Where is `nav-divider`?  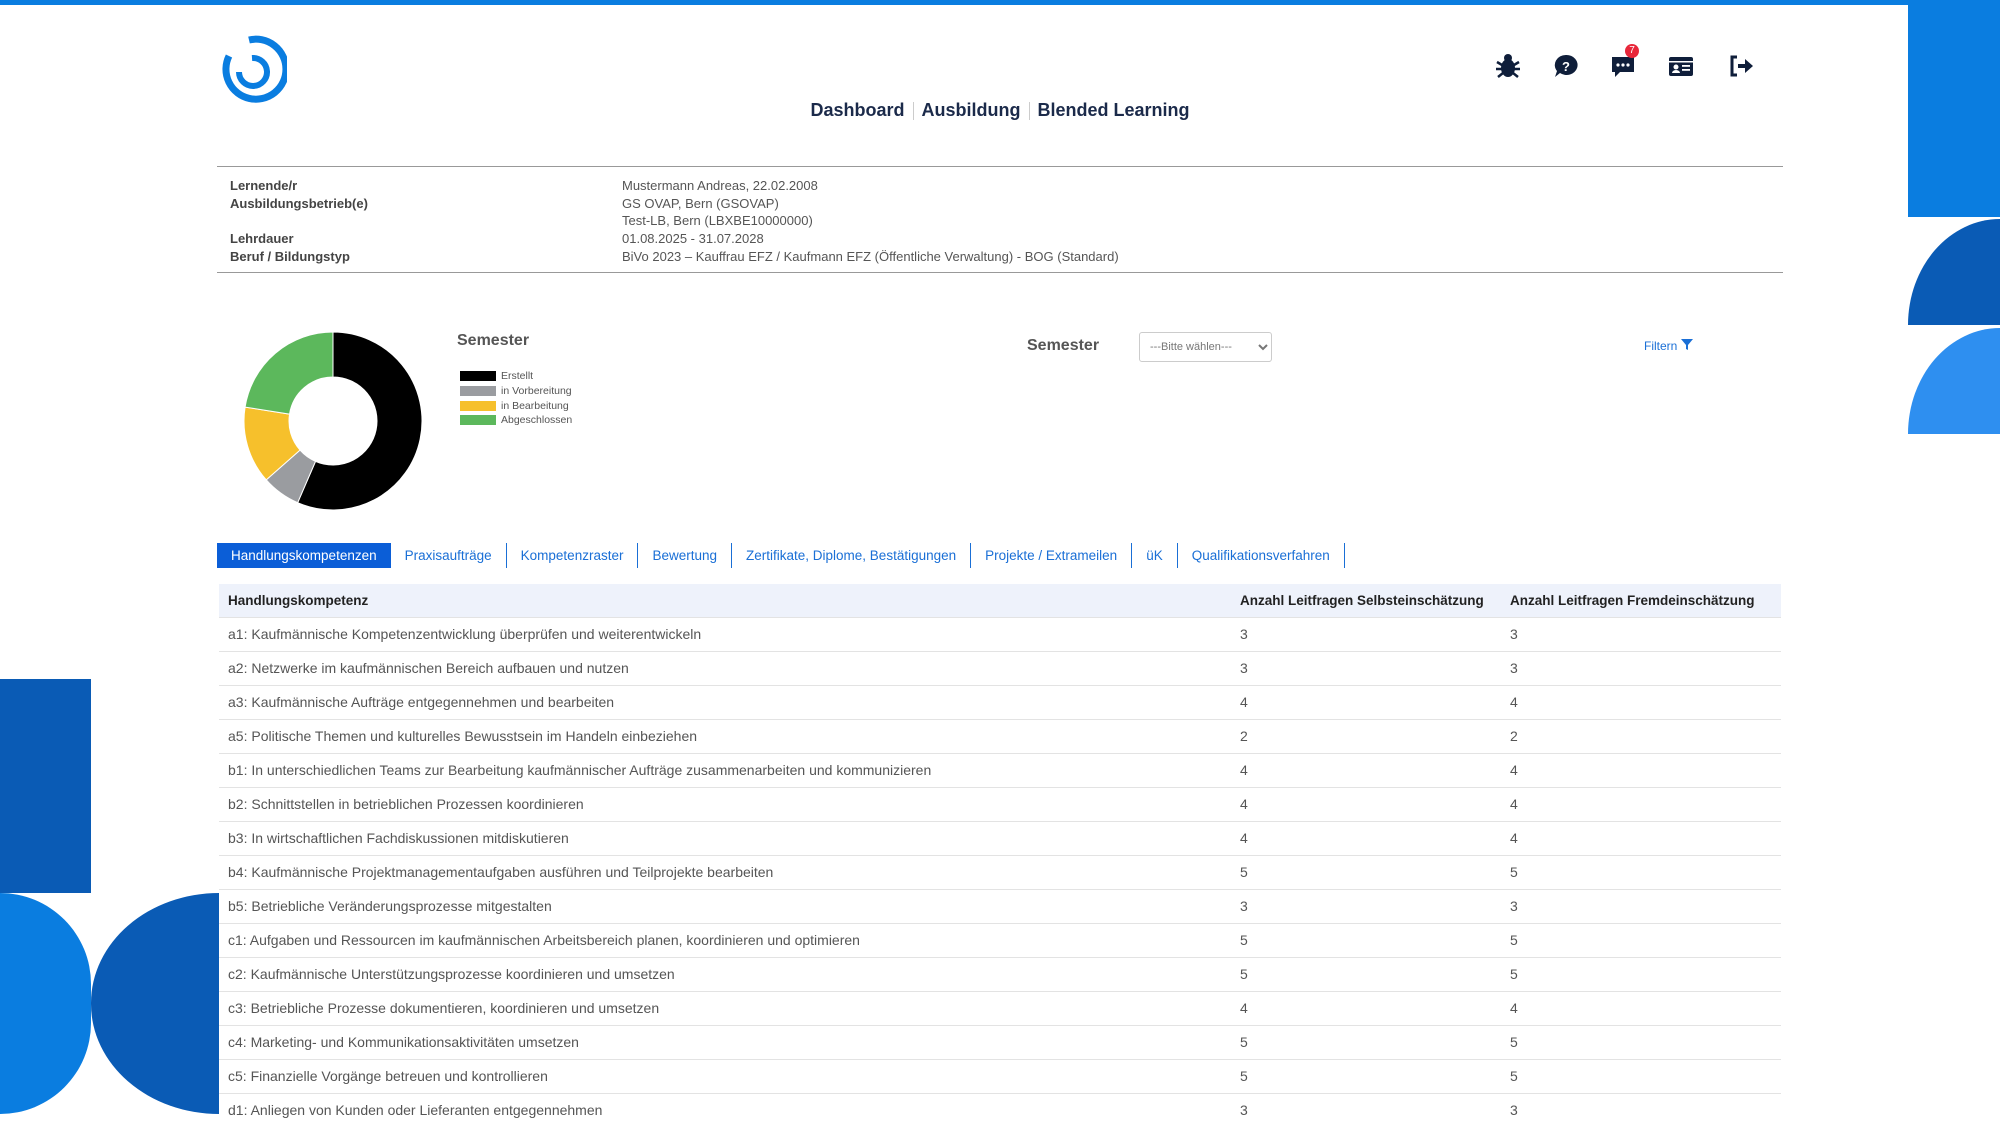
nav-divider is located at coordinates (1029, 111).